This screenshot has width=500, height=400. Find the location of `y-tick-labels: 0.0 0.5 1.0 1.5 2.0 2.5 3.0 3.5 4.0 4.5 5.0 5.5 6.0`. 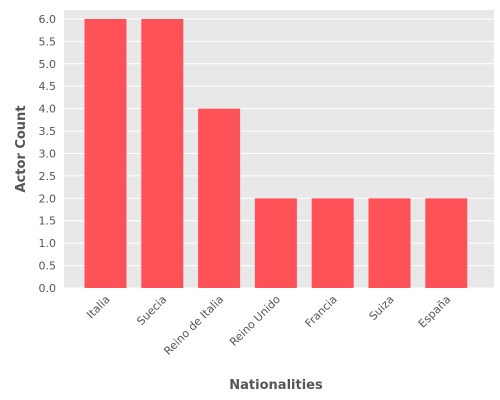

y-tick-labels: 0.0 0.5 1.0 1.5 2.0 2.5 3.0 3.5 4.0 4.5 5.0 5.5 6.0 is located at coordinates (48, 154).